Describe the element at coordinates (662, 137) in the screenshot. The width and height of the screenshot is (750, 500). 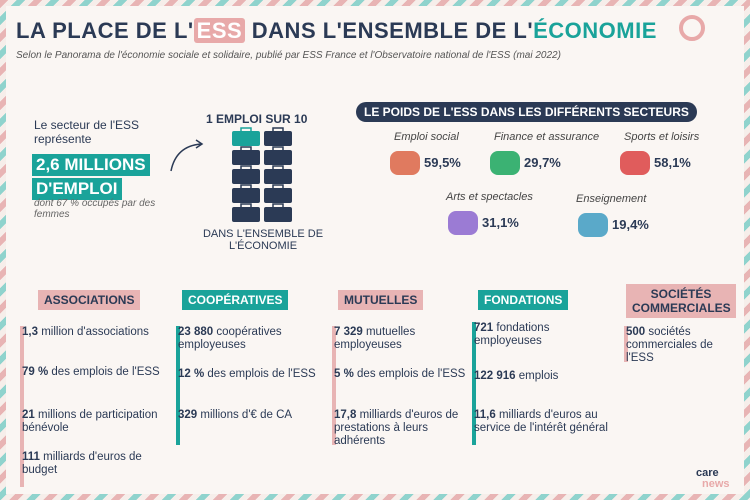
I see `sector-name: Sports et loisirs` at that location.